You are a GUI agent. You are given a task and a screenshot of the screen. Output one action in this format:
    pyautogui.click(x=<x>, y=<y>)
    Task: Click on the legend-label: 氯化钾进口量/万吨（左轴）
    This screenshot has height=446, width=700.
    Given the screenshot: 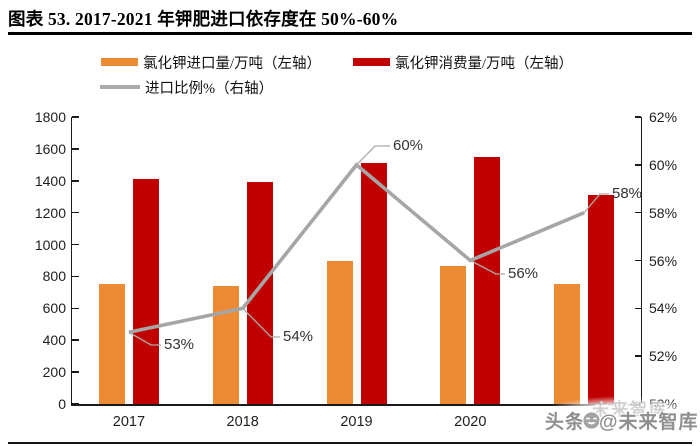 What is the action you would take?
    pyautogui.click(x=232, y=63)
    